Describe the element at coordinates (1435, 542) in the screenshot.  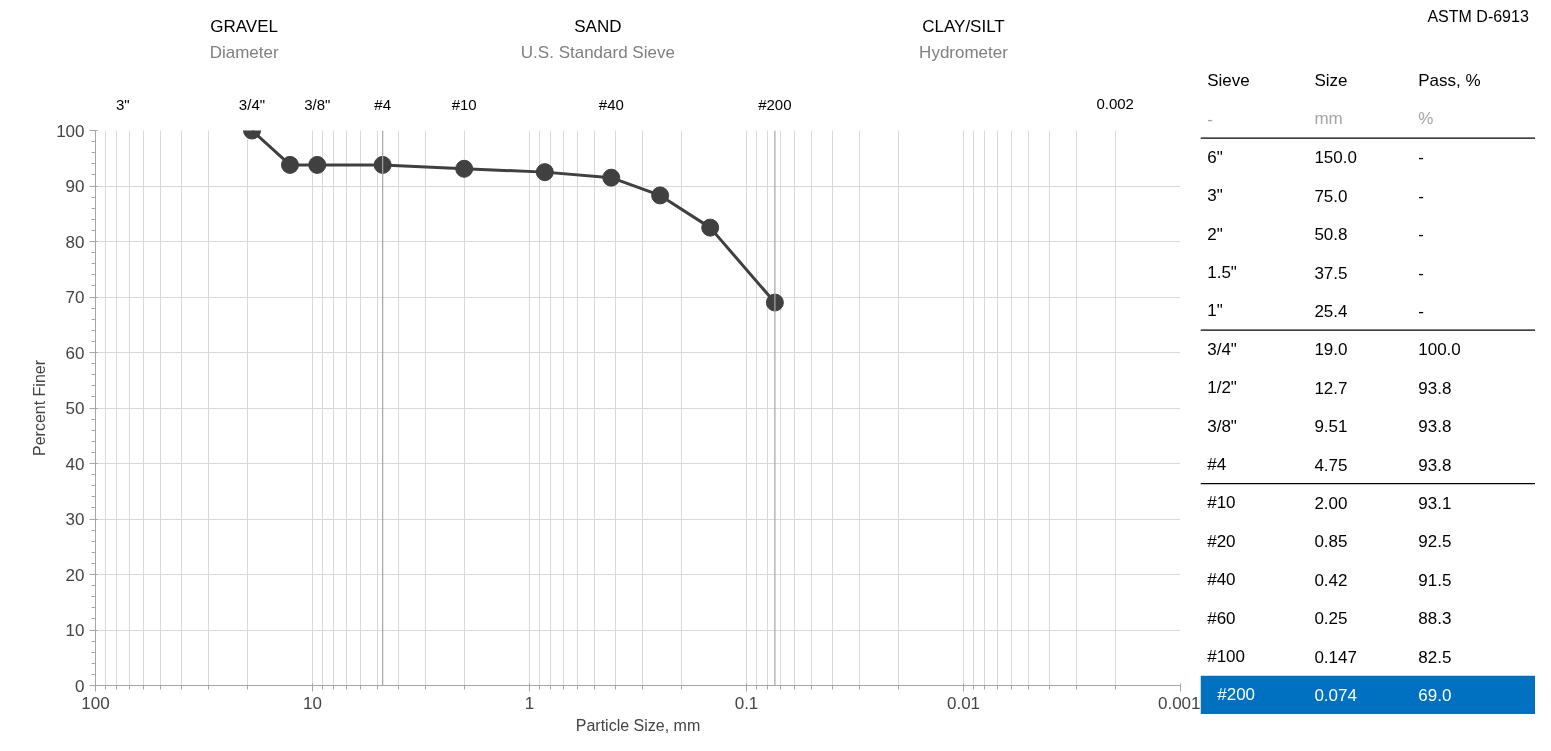
I see `text: 92.5` at that location.